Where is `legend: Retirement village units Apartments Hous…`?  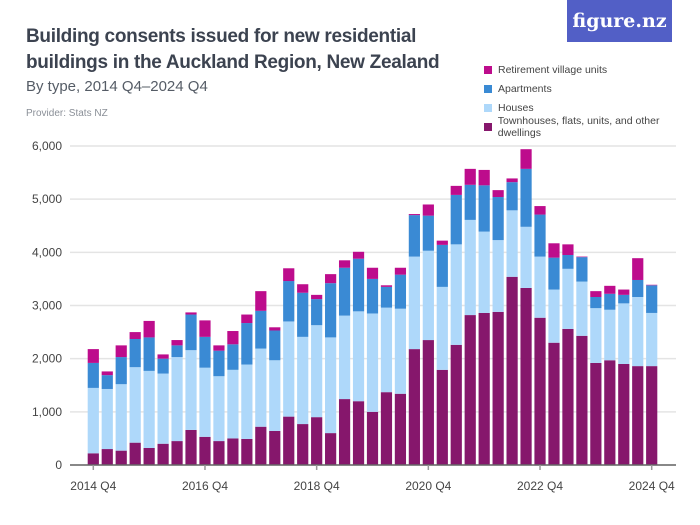 legend: Retirement village units Apartments Hous… is located at coordinates (592, 99).